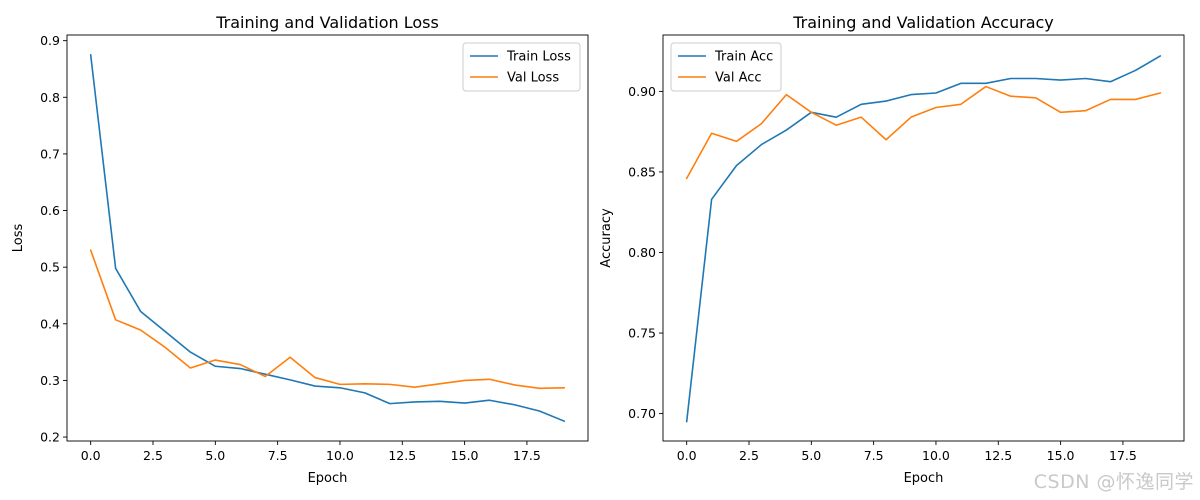 The width and height of the screenshot is (1200, 500). I want to click on y-tick-label: 0.3, so click(50, 380).